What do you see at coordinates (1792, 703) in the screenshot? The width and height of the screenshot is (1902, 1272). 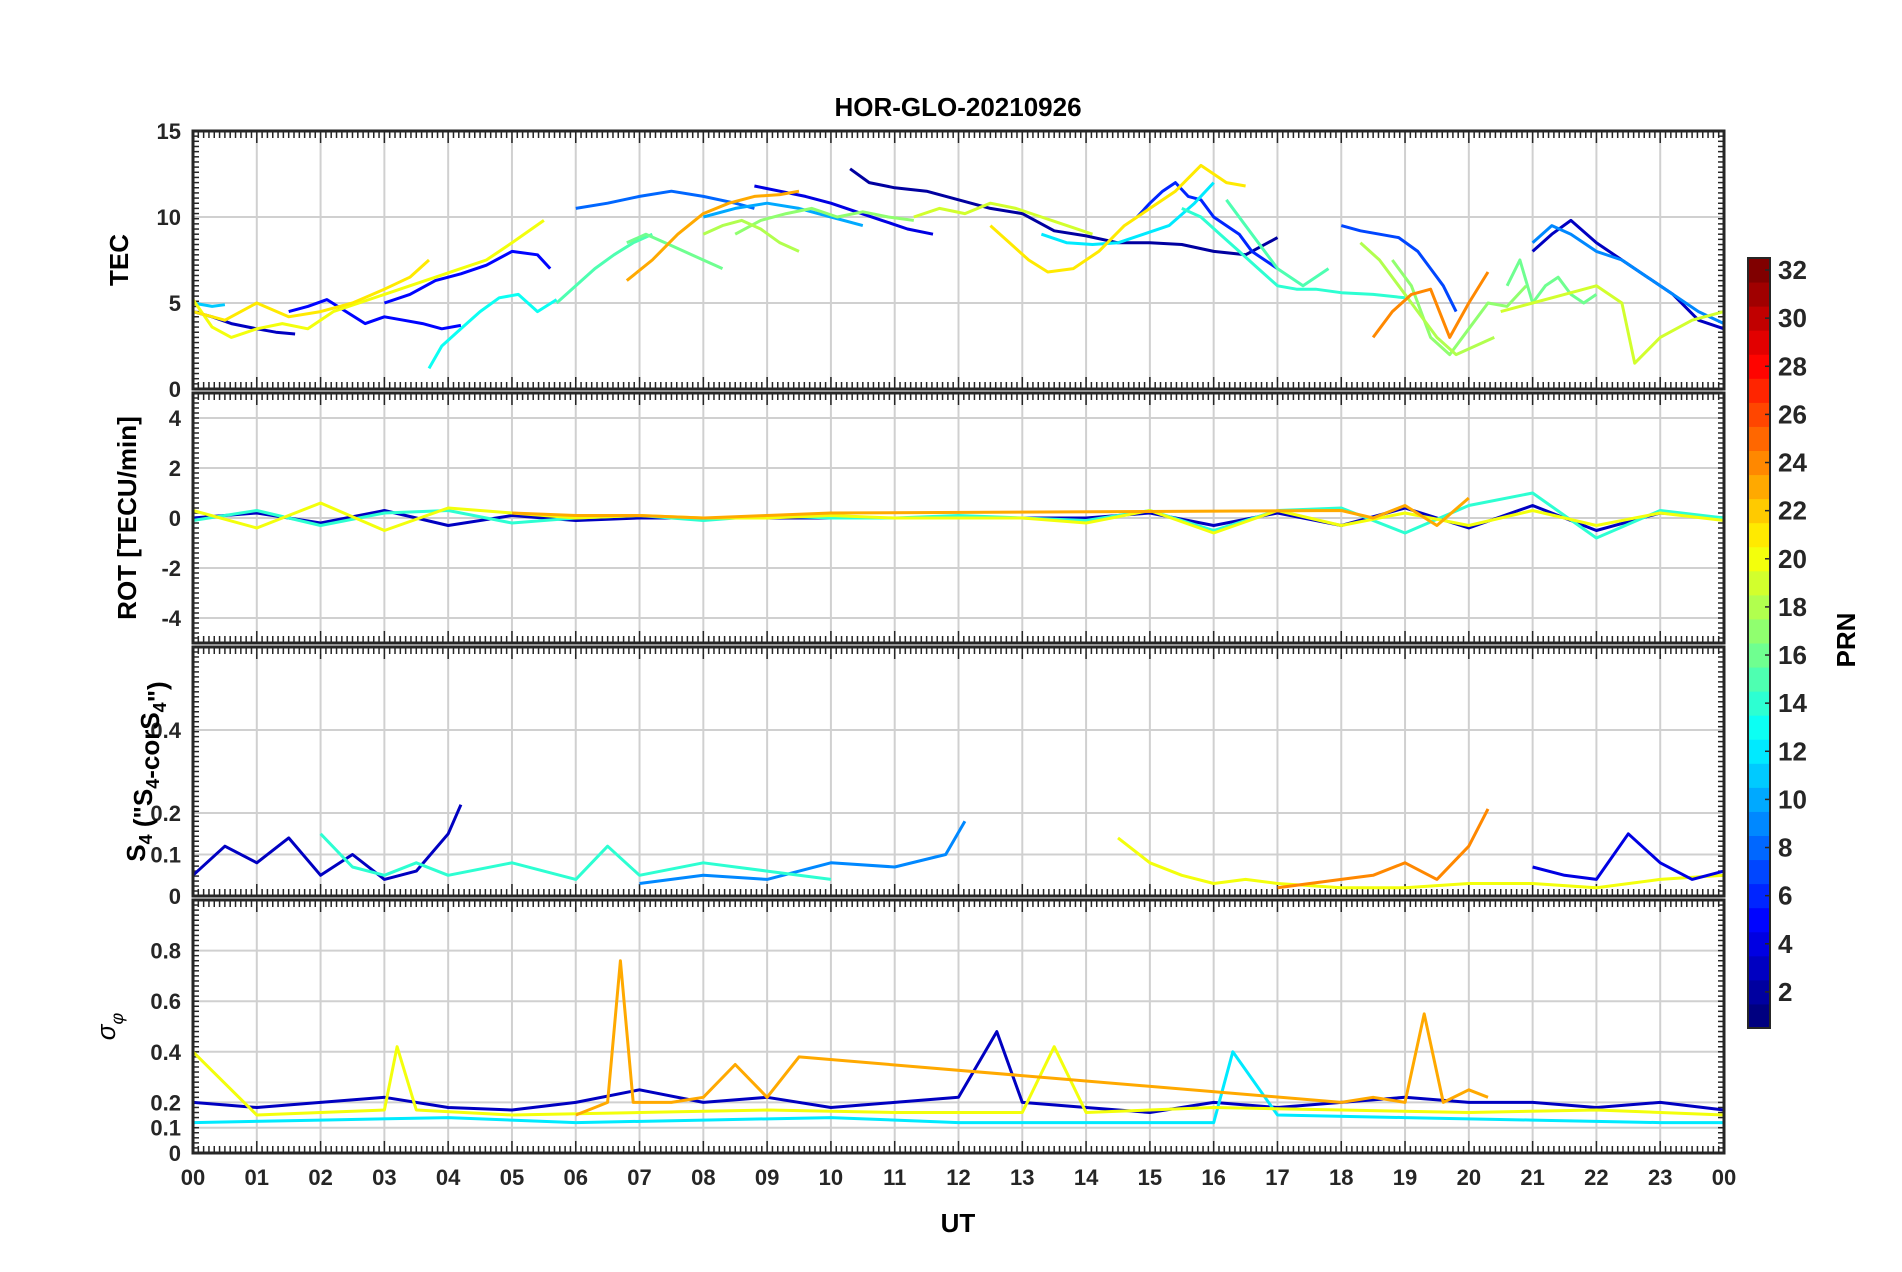 I see `colorbar-tick-label: 14` at bounding box center [1792, 703].